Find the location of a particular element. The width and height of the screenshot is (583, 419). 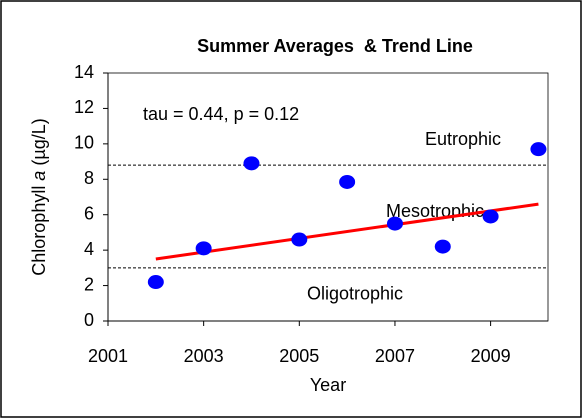

y-tick-label: 2 is located at coordinates (89, 284).